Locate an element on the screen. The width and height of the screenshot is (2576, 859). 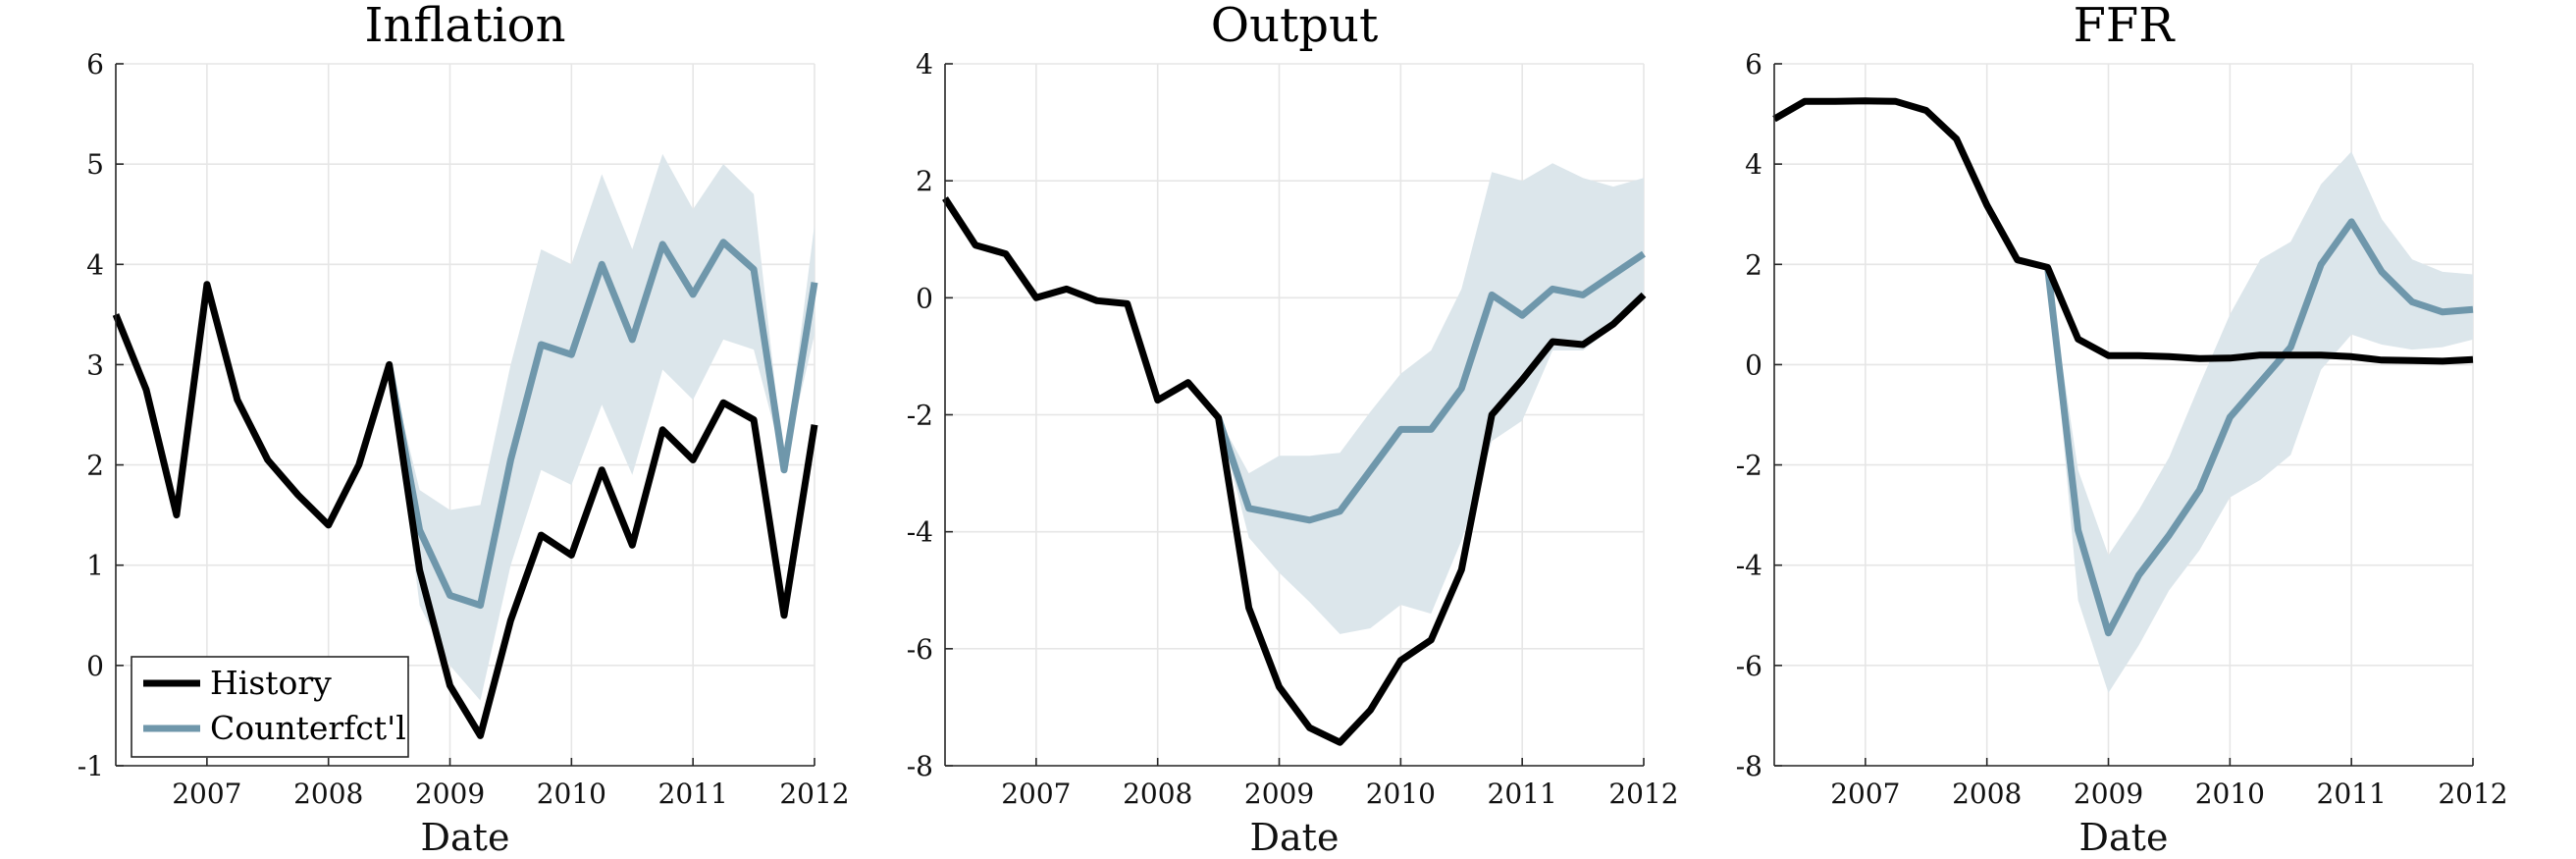
y-tick-label: 5 is located at coordinates (95, 164).